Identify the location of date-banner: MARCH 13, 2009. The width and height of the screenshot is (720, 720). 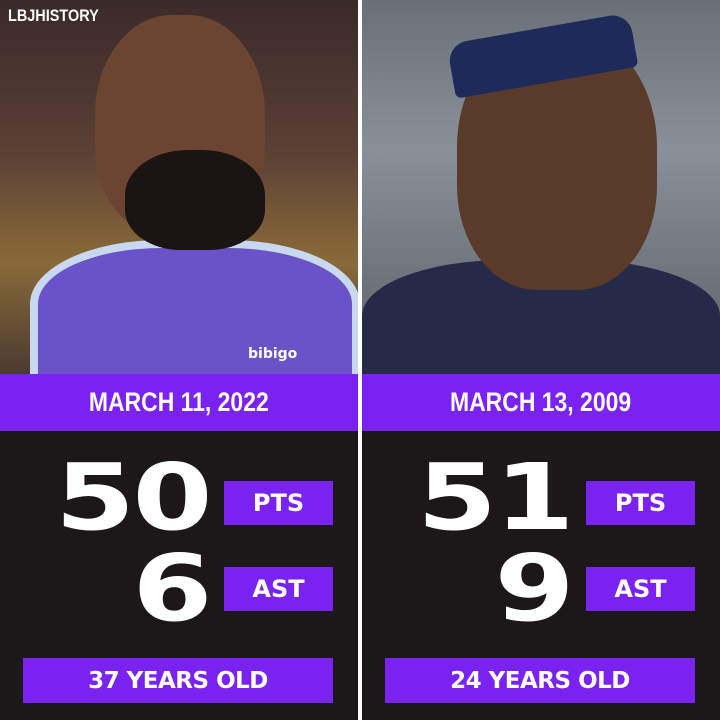
(541, 402).